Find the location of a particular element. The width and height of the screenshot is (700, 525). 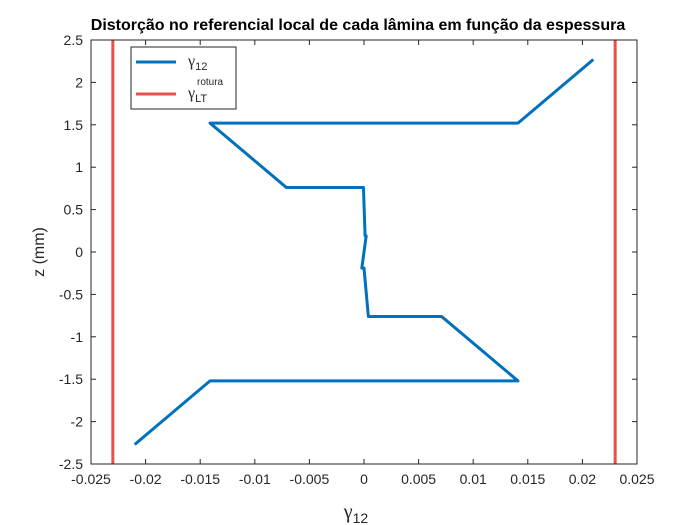

x-tick-label: 0 is located at coordinates (364, 479).